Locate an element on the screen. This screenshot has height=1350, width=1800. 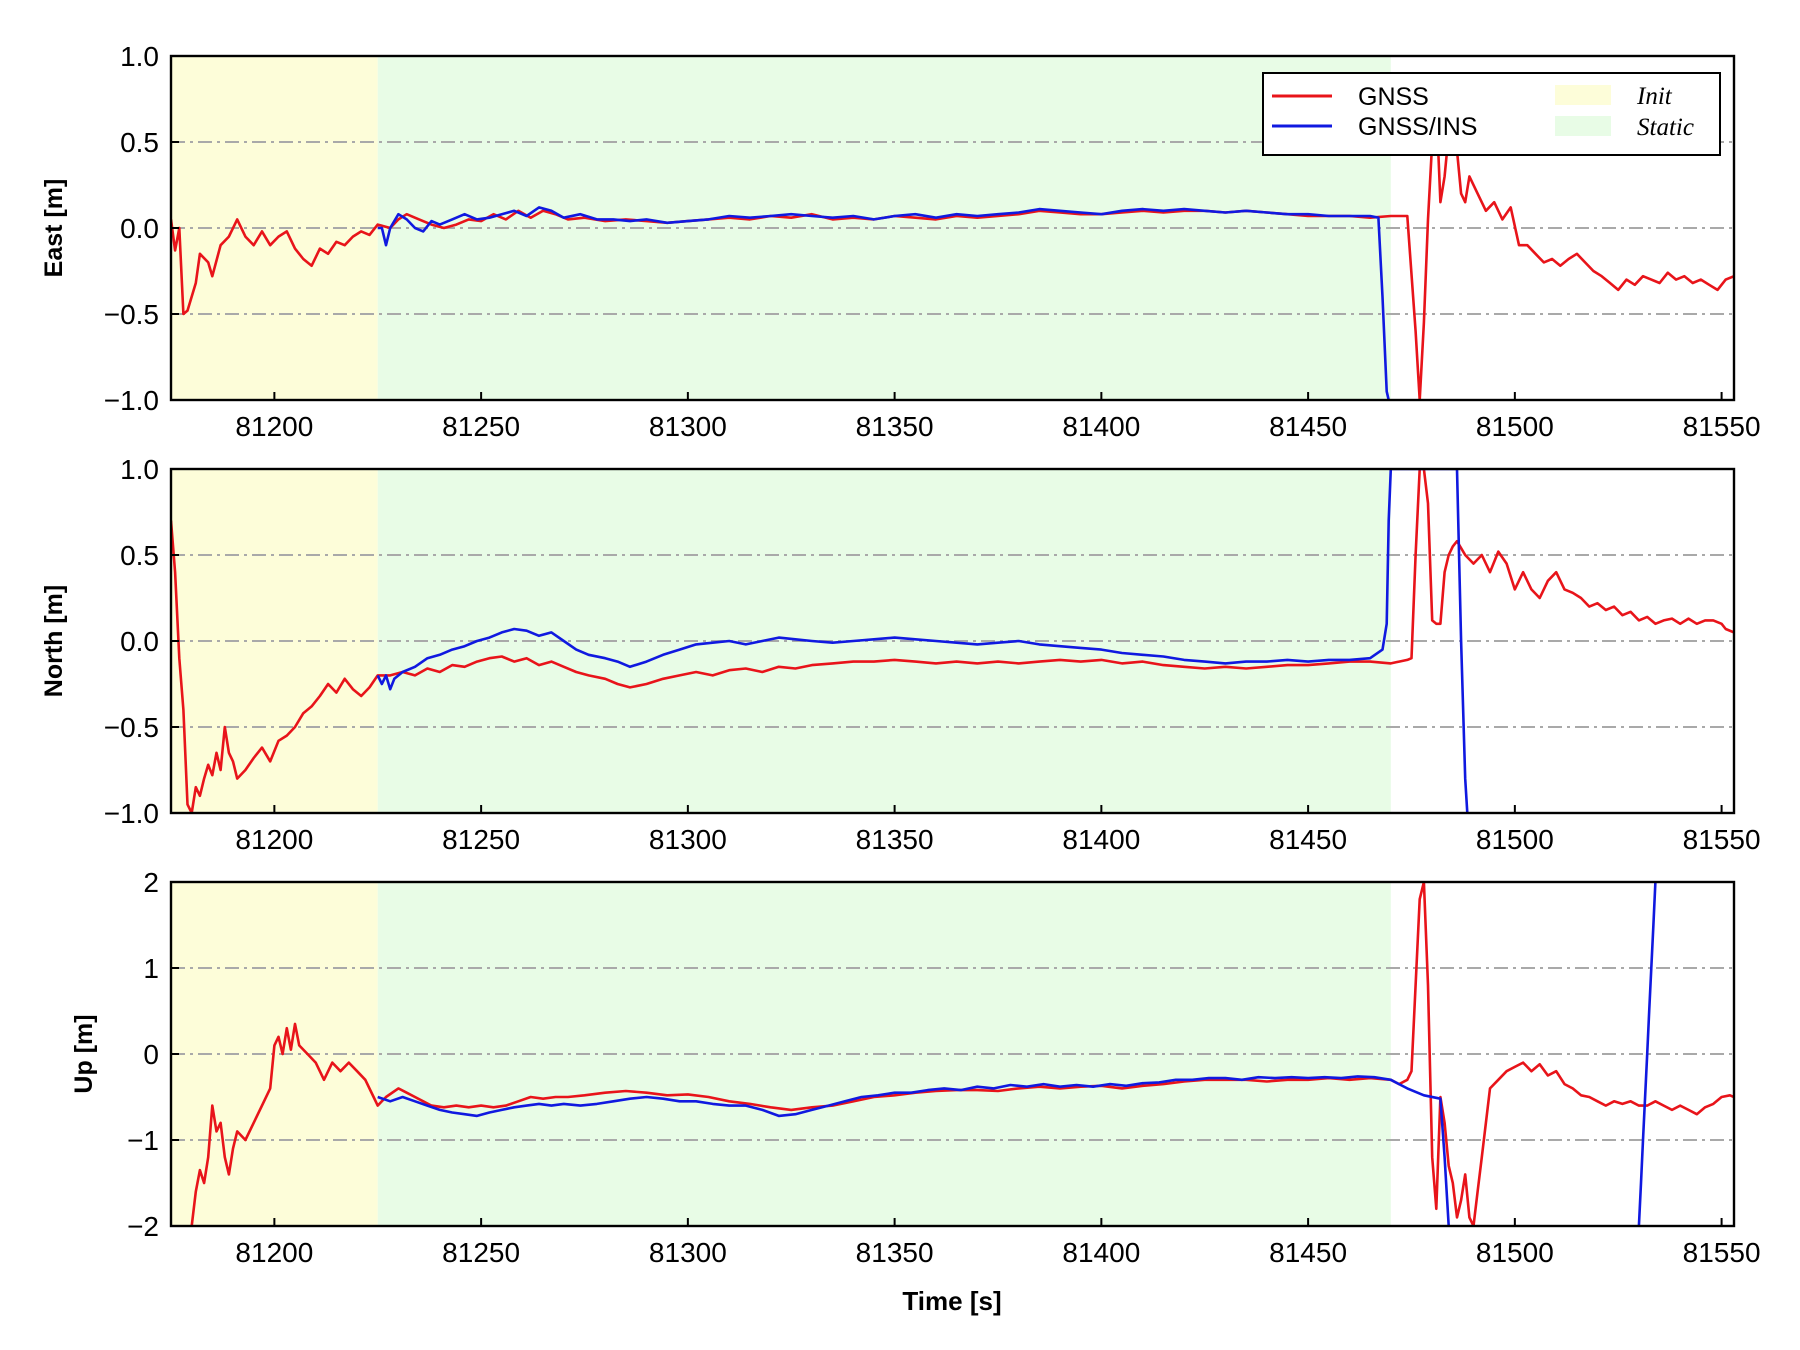
up-x-tick-label: 81200 is located at coordinates (274, 1252).